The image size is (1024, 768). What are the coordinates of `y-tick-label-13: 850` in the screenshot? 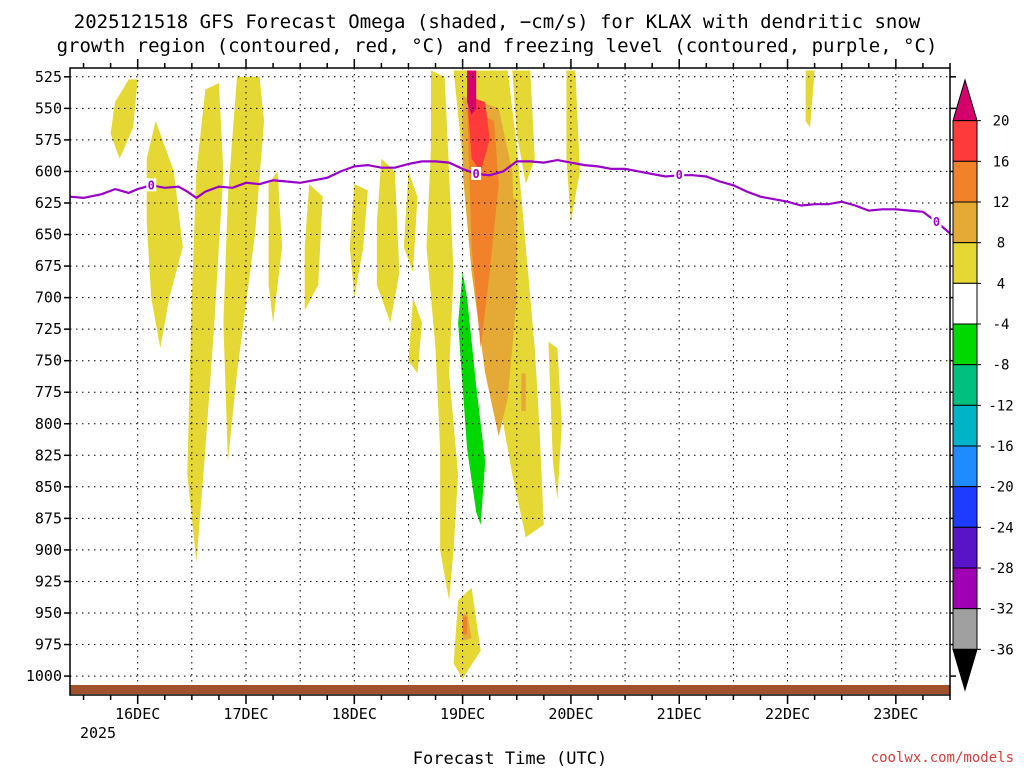 It's located at (48, 487).